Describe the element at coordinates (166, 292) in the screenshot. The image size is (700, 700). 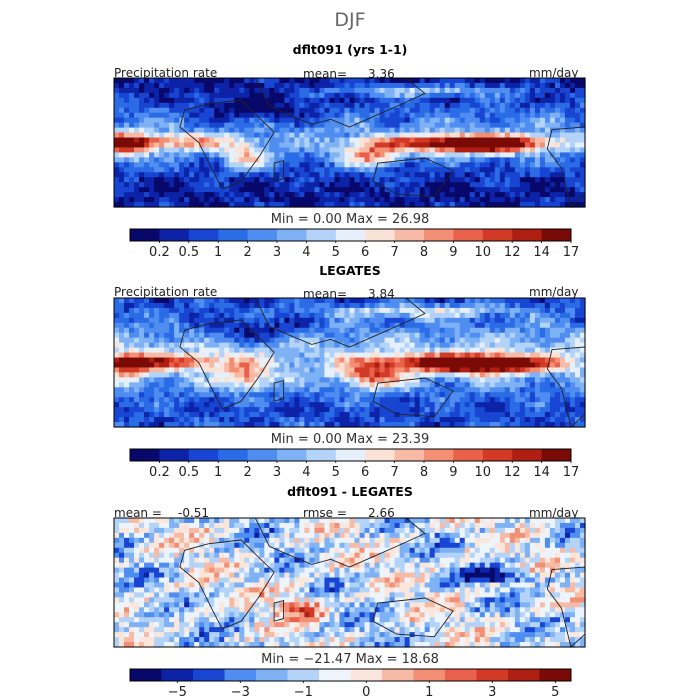
I see `panel-2-variable-label: Precipitation rate` at that location.